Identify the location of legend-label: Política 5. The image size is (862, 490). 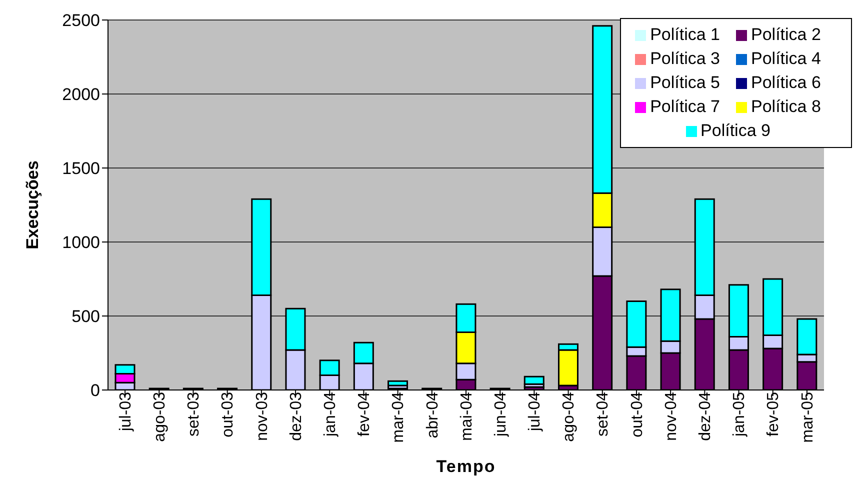
(685, 82).